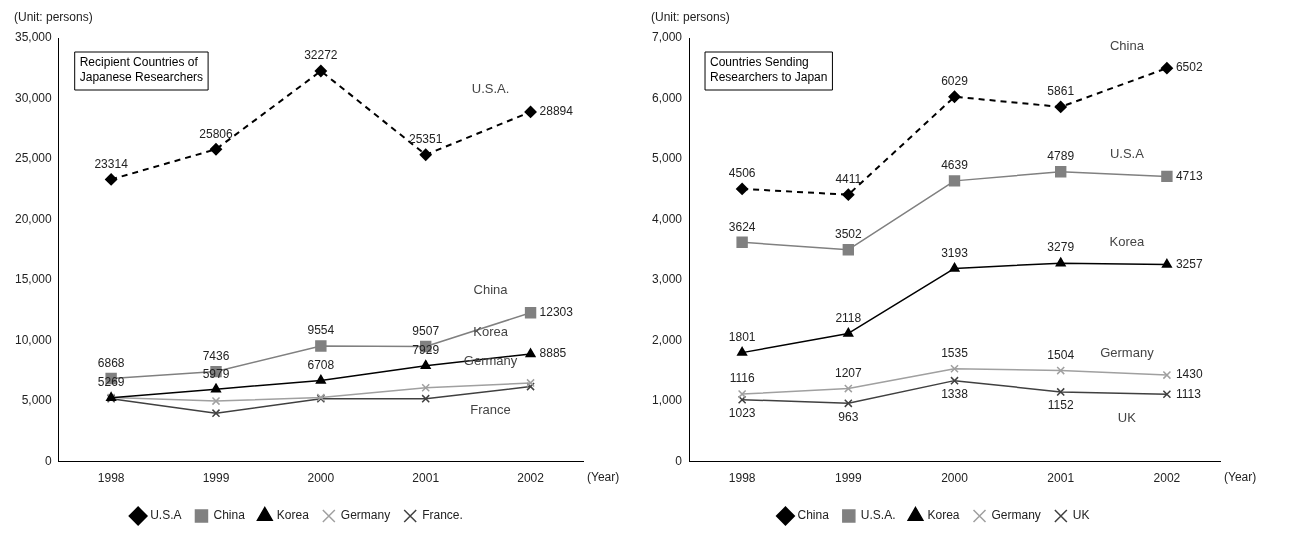 This screenshot has width=1289, height=542. Describe the element at coordinates (556, 111) in the screenshot. I see `data-label: 28894` at that location.